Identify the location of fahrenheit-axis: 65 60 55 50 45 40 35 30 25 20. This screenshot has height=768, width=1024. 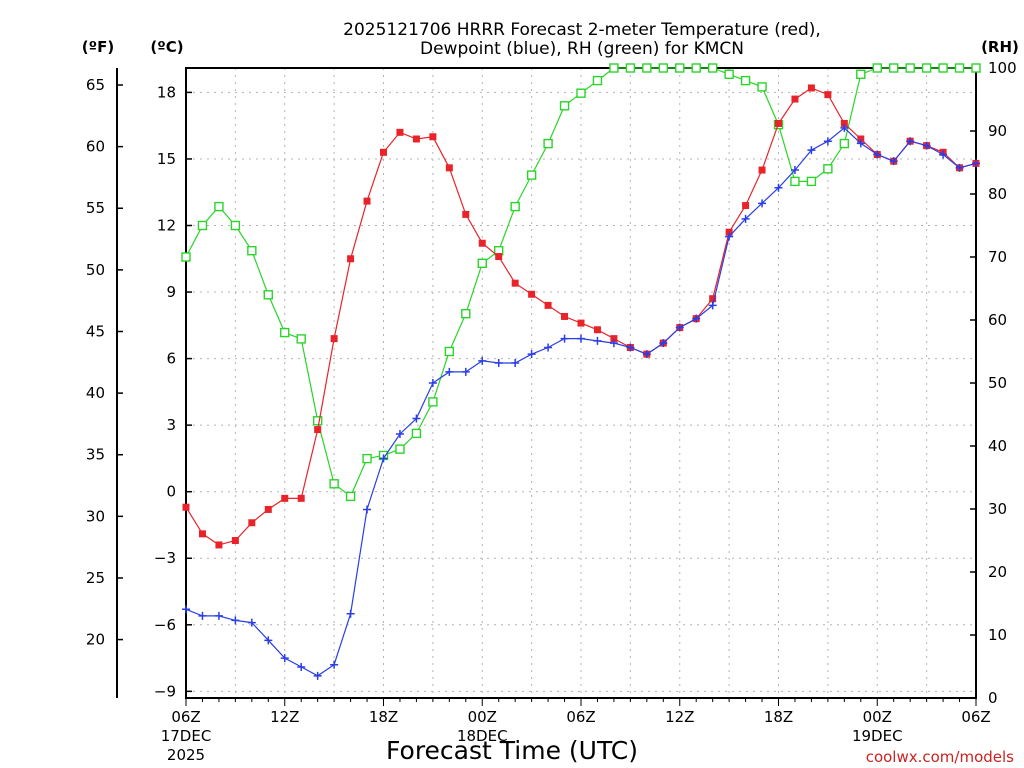
(104, 362).